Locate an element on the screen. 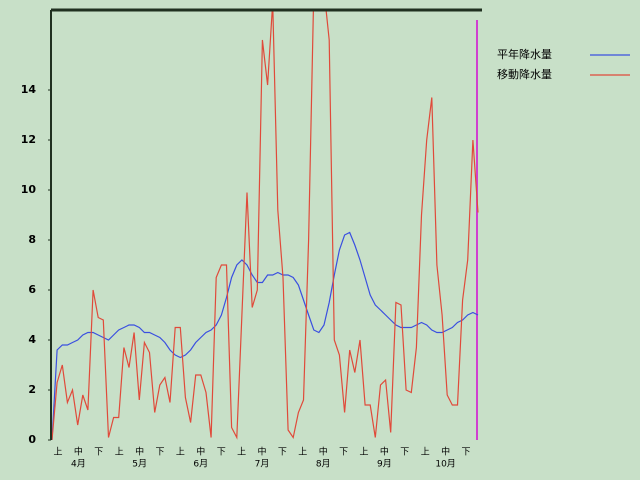 Image resolution: width=640 pixels, height=480 pixels. month-label: 7月 is located at coordinates (262, 464).